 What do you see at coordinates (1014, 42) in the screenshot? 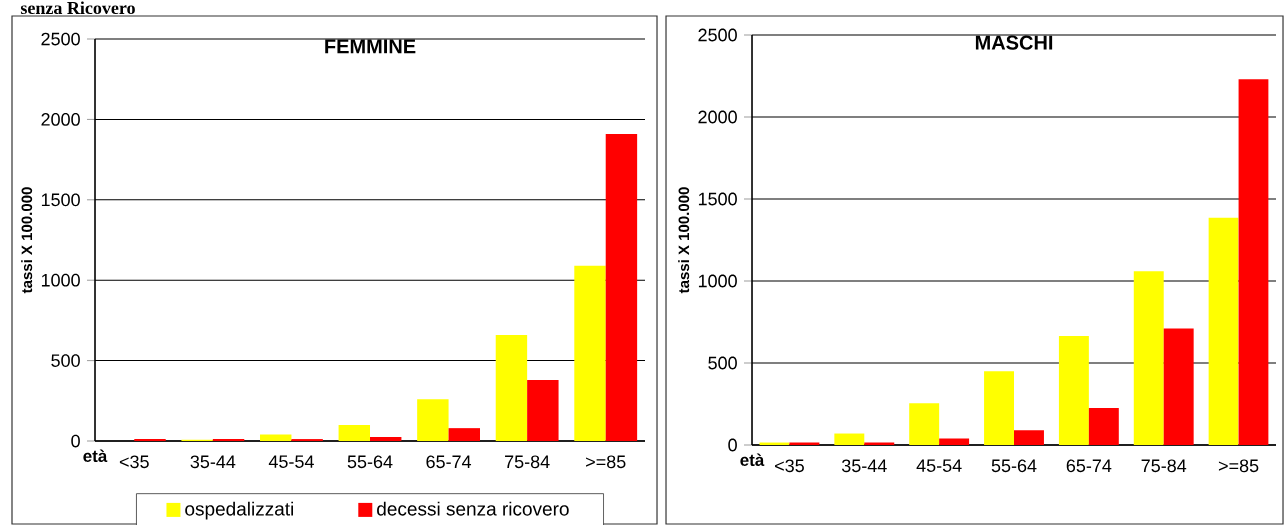
I see `chart-title: MASCHI` at bounding box center [1014, 42].